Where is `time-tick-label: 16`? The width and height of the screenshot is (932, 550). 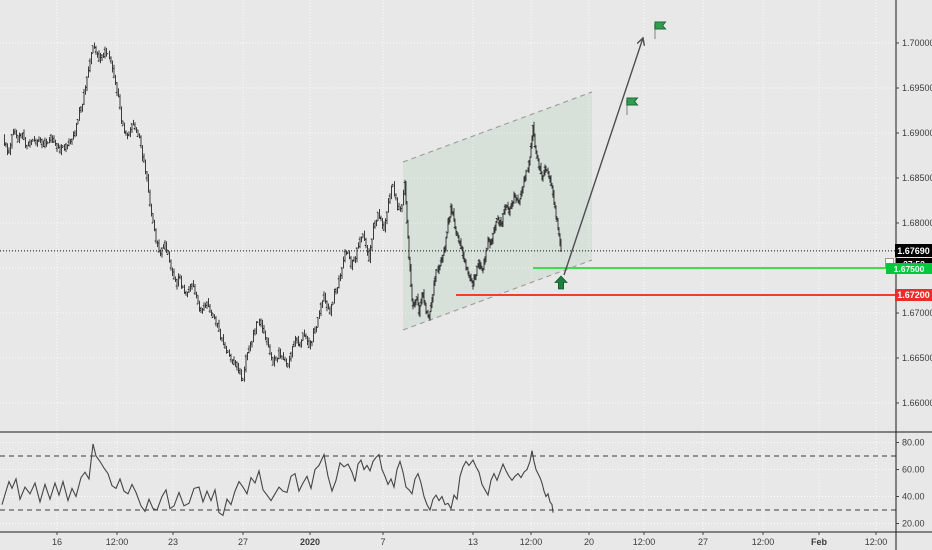 time-tick-label: 16 is located at coordinates (57, 542).